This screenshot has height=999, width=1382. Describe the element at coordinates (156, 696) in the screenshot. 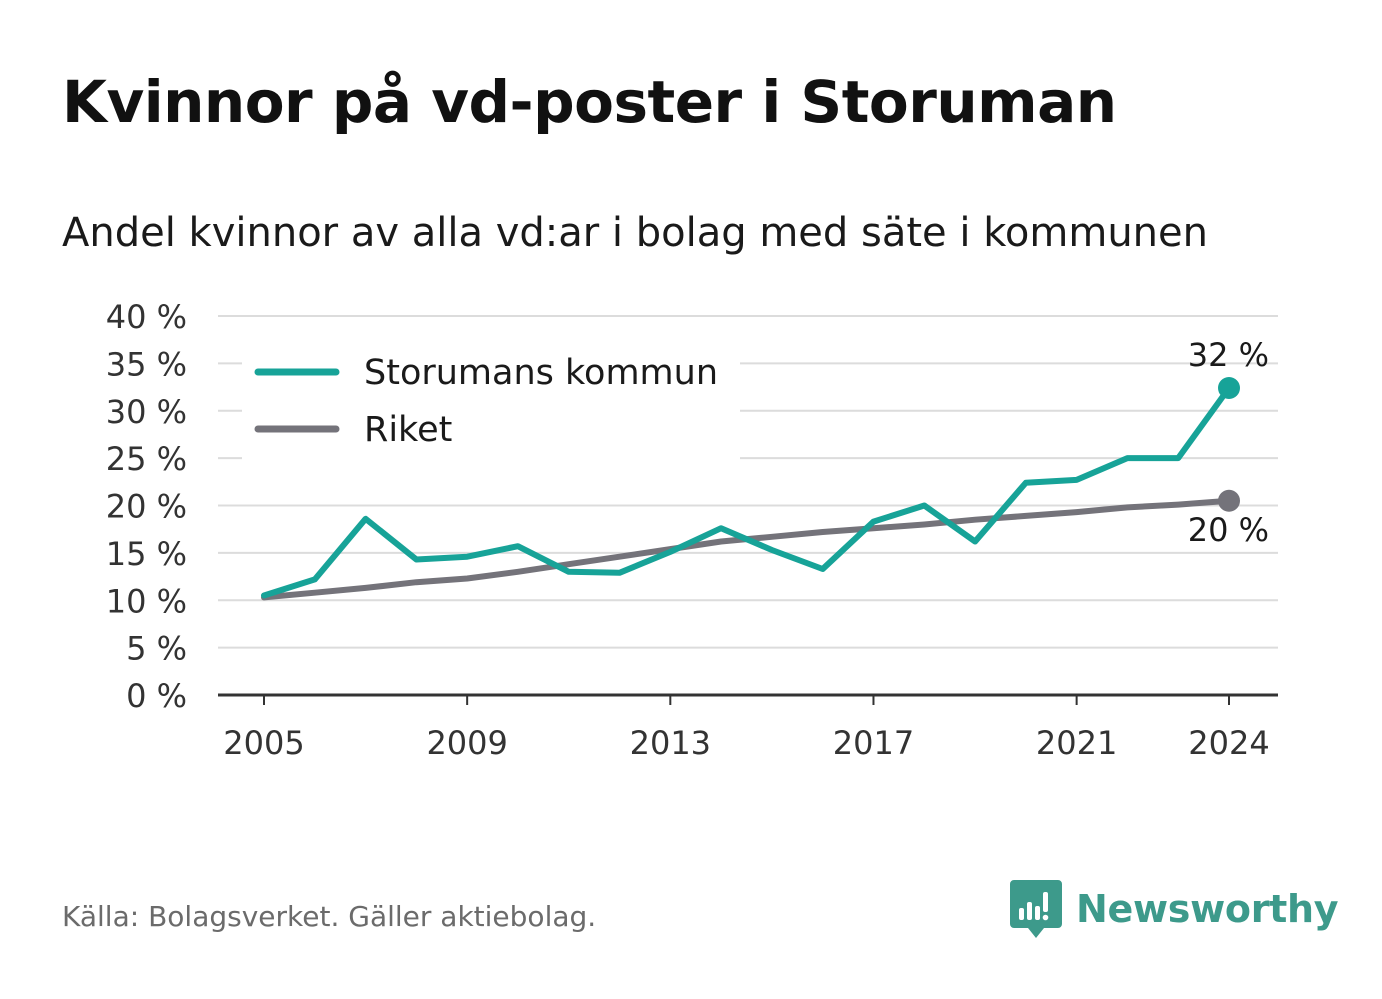

I see `y-tick-label: 0 %` at that location.